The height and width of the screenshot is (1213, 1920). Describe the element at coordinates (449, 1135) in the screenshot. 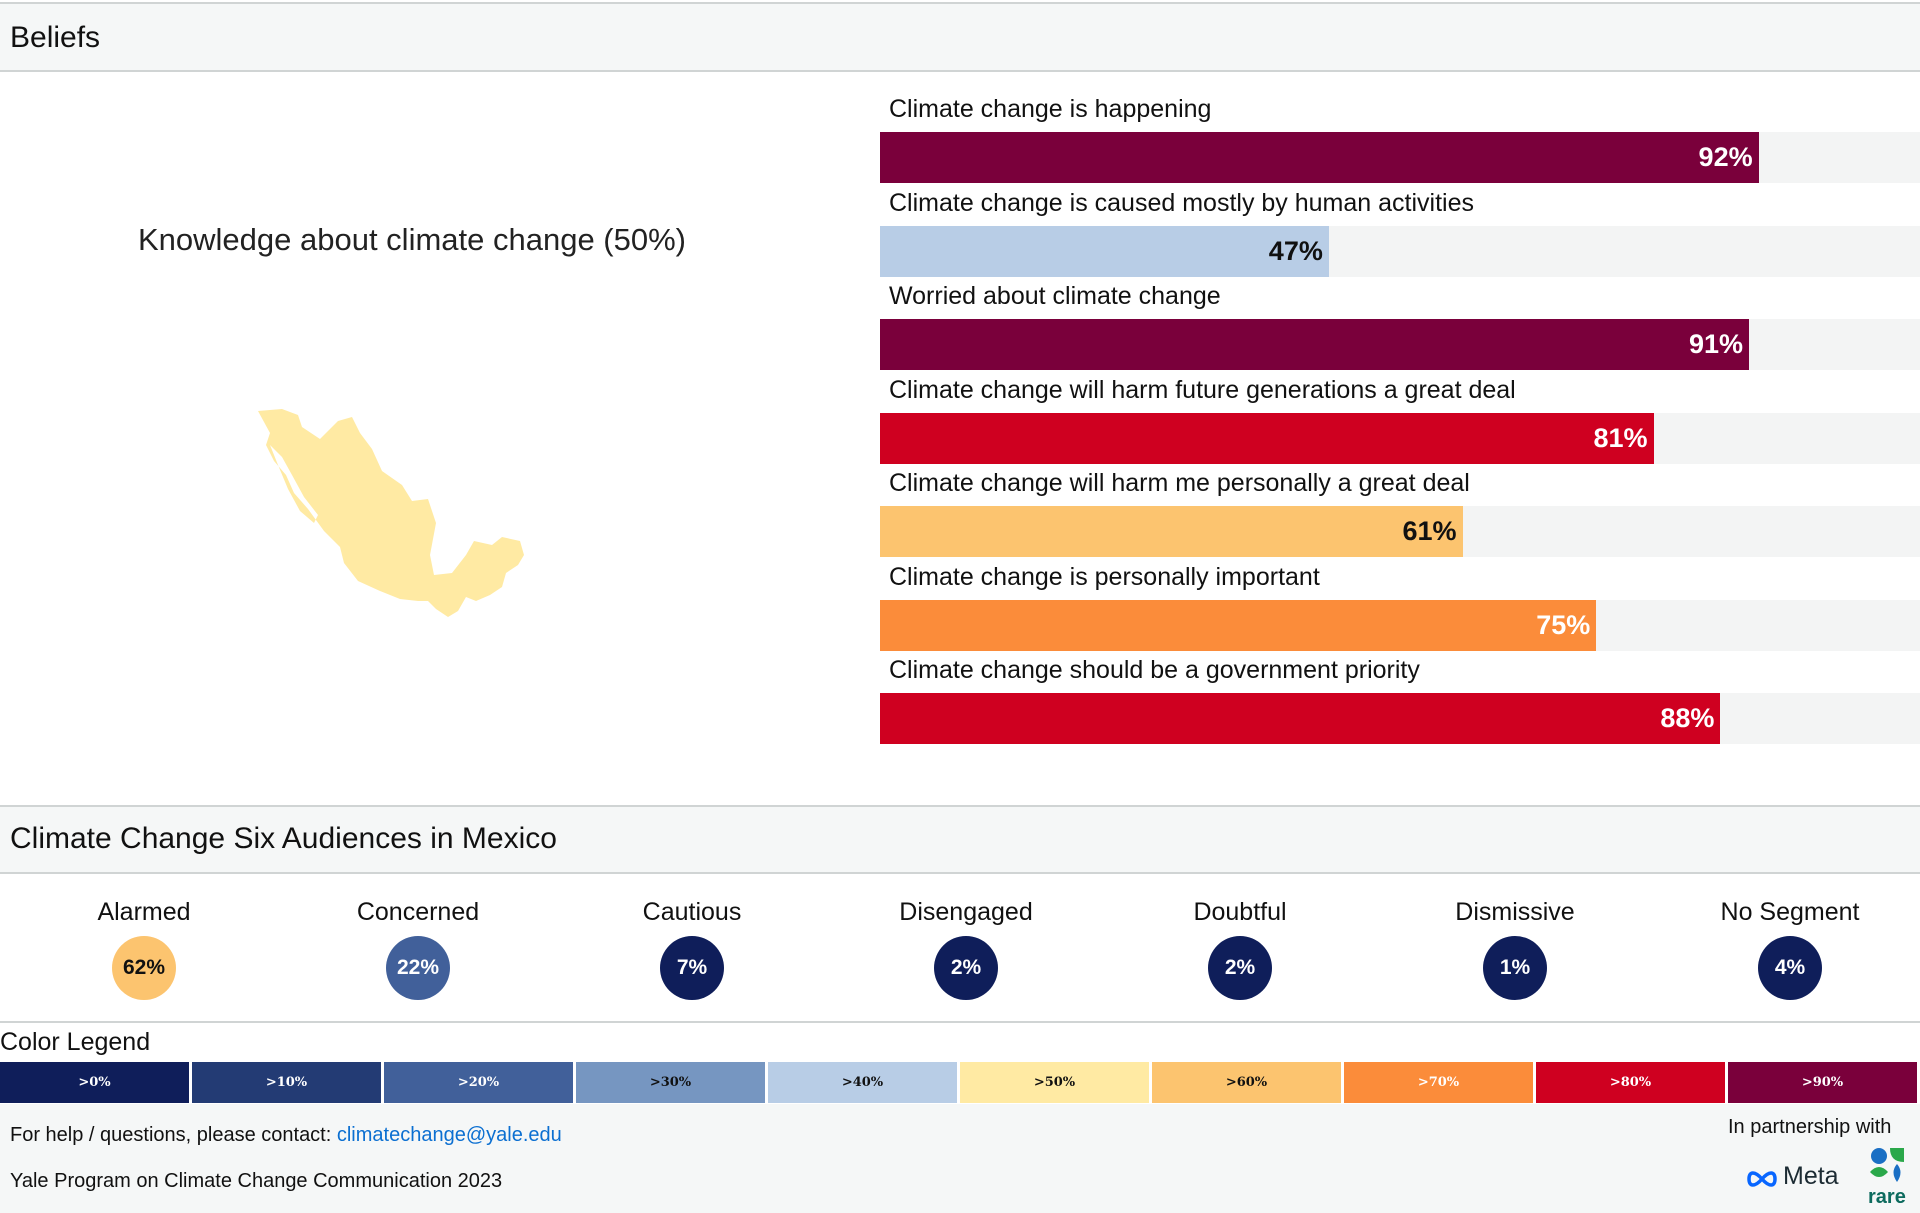

I see `contact-email-link: climatechange@yale.edu` at that location.